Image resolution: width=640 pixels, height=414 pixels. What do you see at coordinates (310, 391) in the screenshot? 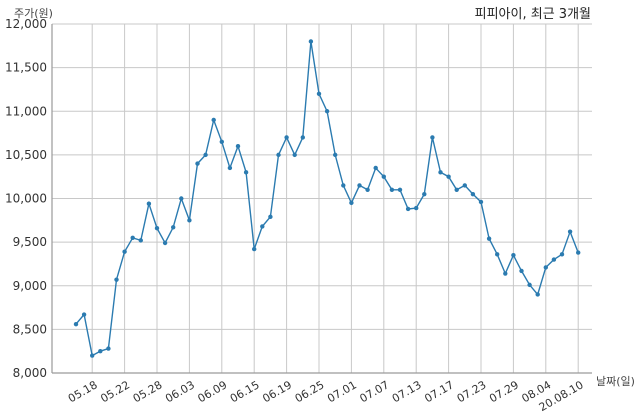
I see `x-tick-label: 06.25` at bounding box center [310, 391].